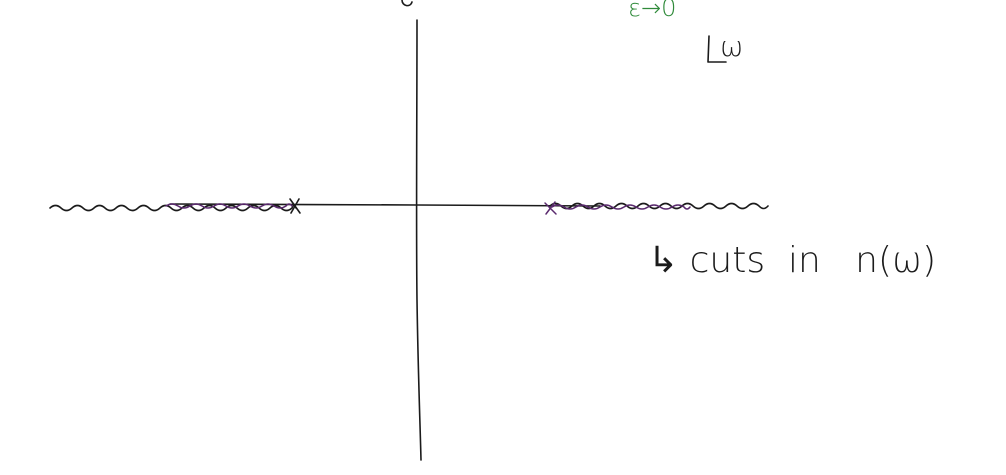 The width and height of the screenshot is (1006, 475). Describe the element at coordinates (792, 260) in the screenshot. I see `cuts-annotation: ↳ cuts in n(ω)` at that location.